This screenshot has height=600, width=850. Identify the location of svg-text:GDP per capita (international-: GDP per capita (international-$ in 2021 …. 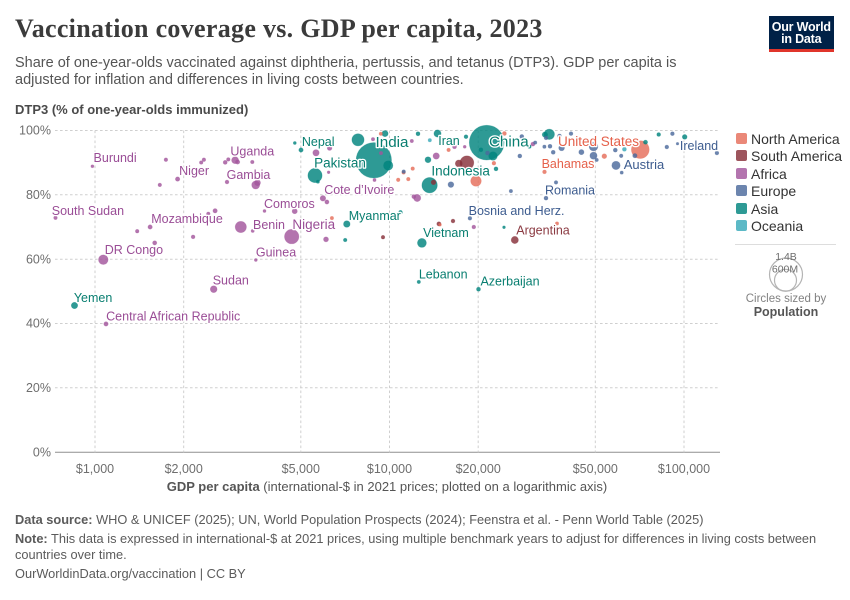
(387, 486).